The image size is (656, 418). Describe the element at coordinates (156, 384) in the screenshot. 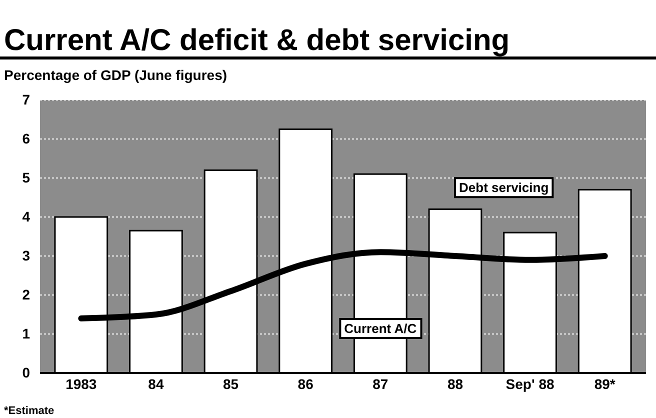

I see `x-tick-label: 84` at that location.